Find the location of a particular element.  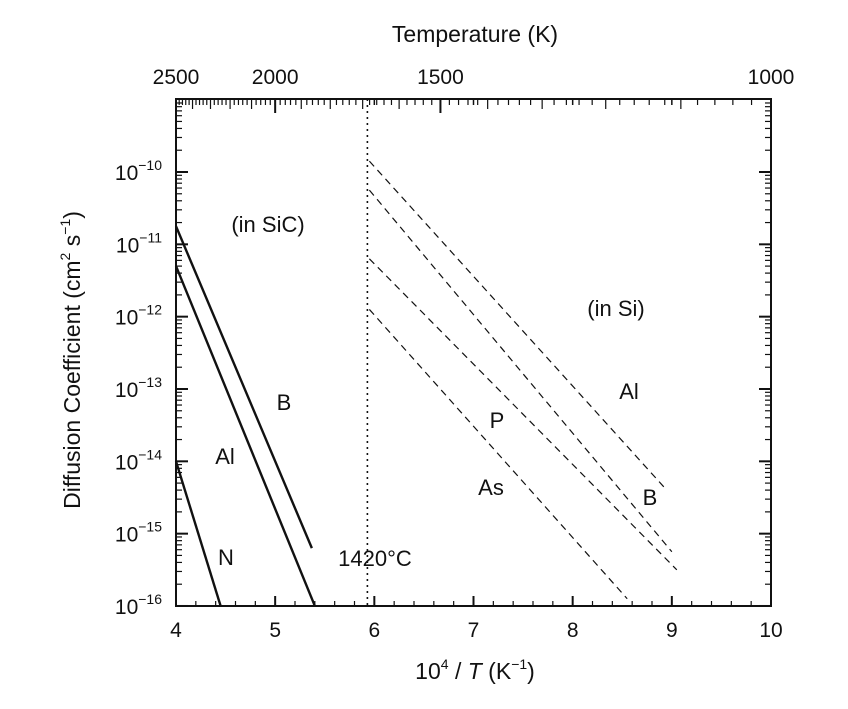

series-label-si-as: As is located at coordinates (491, 487).